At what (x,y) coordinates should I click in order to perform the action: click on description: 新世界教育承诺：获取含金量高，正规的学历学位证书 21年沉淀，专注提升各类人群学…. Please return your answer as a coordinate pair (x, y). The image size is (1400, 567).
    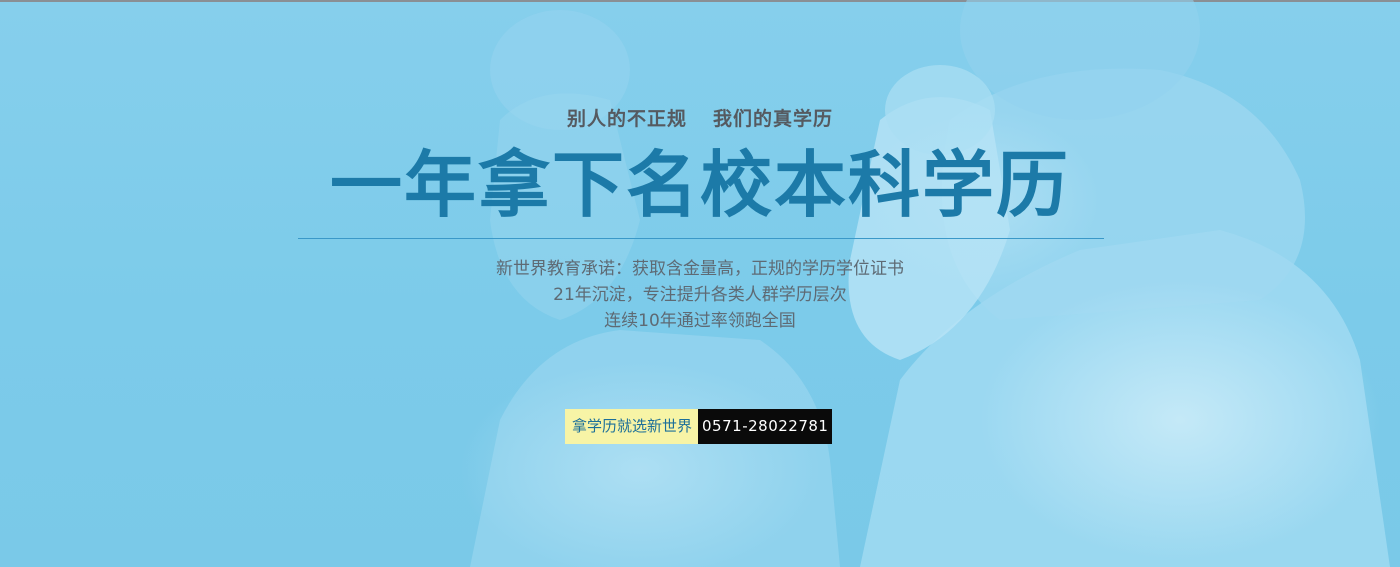
    Looking at the image, I should click on (700, 295).